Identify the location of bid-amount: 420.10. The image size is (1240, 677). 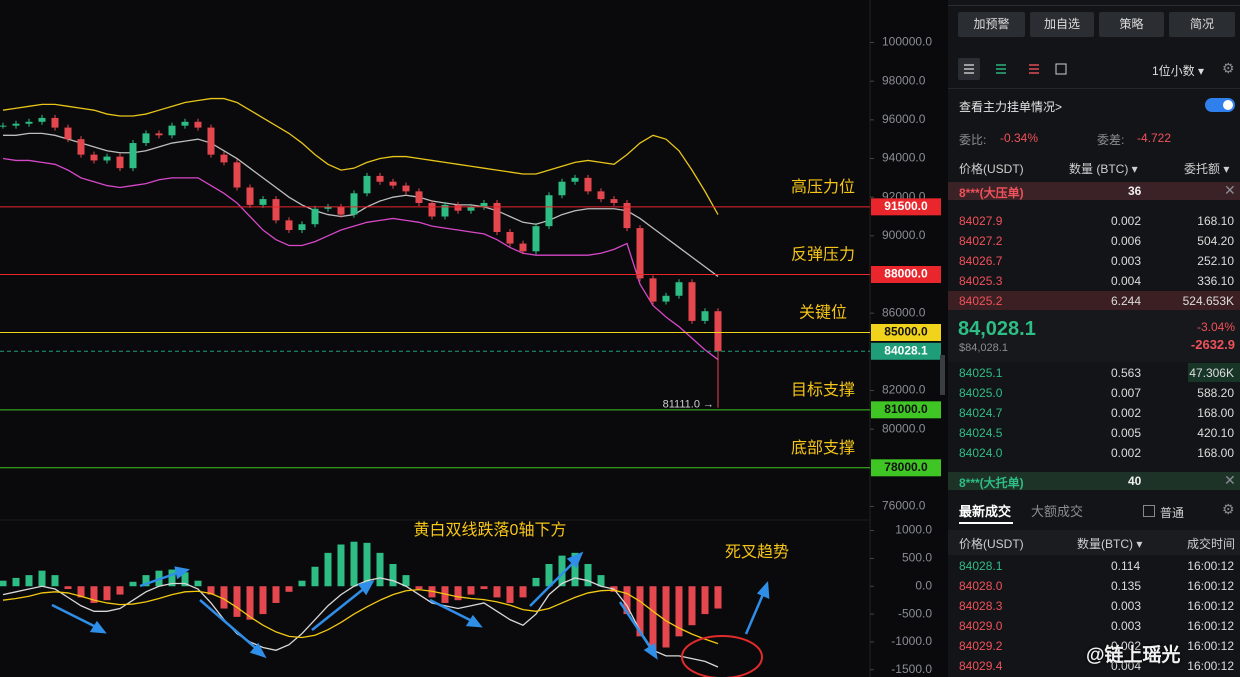
(1215, 433).